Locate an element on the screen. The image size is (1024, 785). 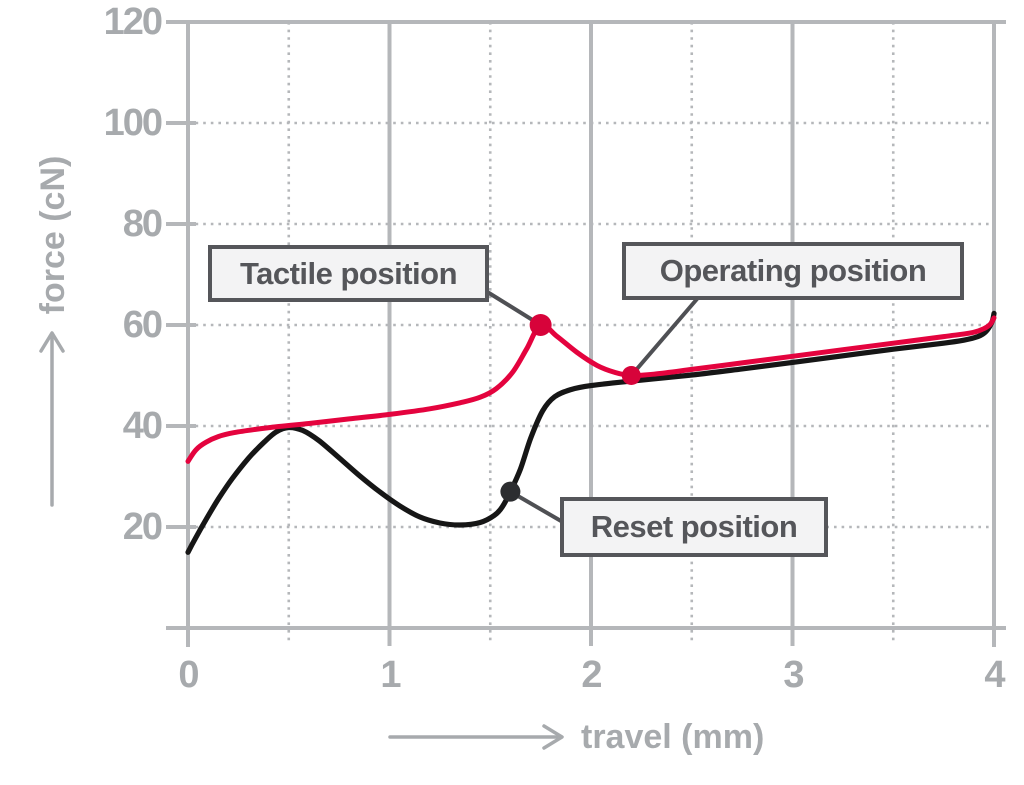
annotation-operating-position: Operating position is located at coordinates (793, 271).